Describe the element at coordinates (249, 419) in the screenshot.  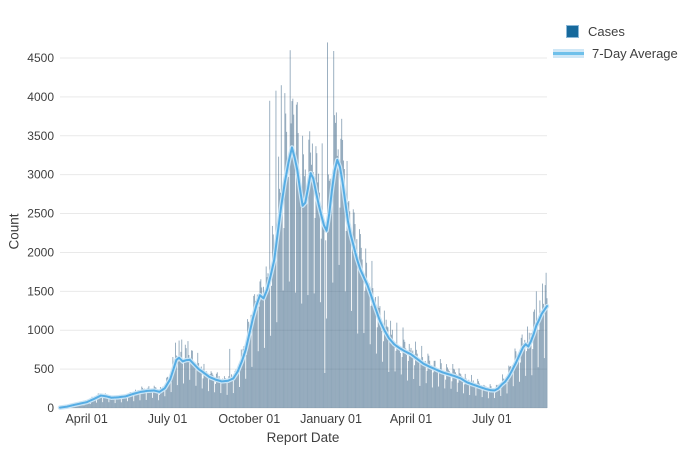
I see `x-tick-label: October 01` at that location.